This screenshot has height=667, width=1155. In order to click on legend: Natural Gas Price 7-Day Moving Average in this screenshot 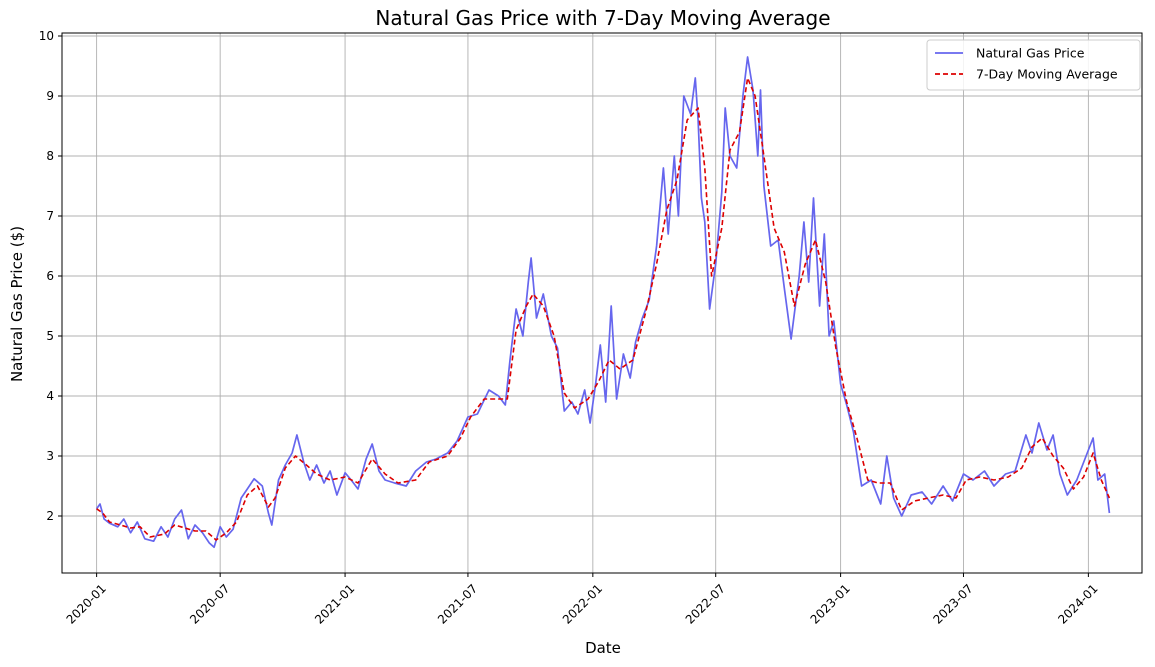, I will do `click(1033, 65)`.